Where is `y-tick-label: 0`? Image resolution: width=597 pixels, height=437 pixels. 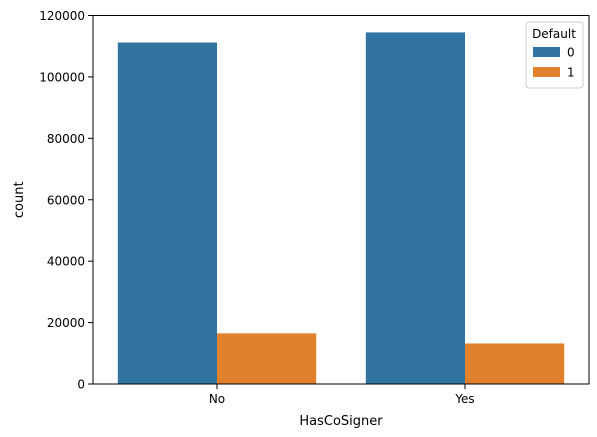
y-tick-label: 0 is located at coordinates (81, 385).